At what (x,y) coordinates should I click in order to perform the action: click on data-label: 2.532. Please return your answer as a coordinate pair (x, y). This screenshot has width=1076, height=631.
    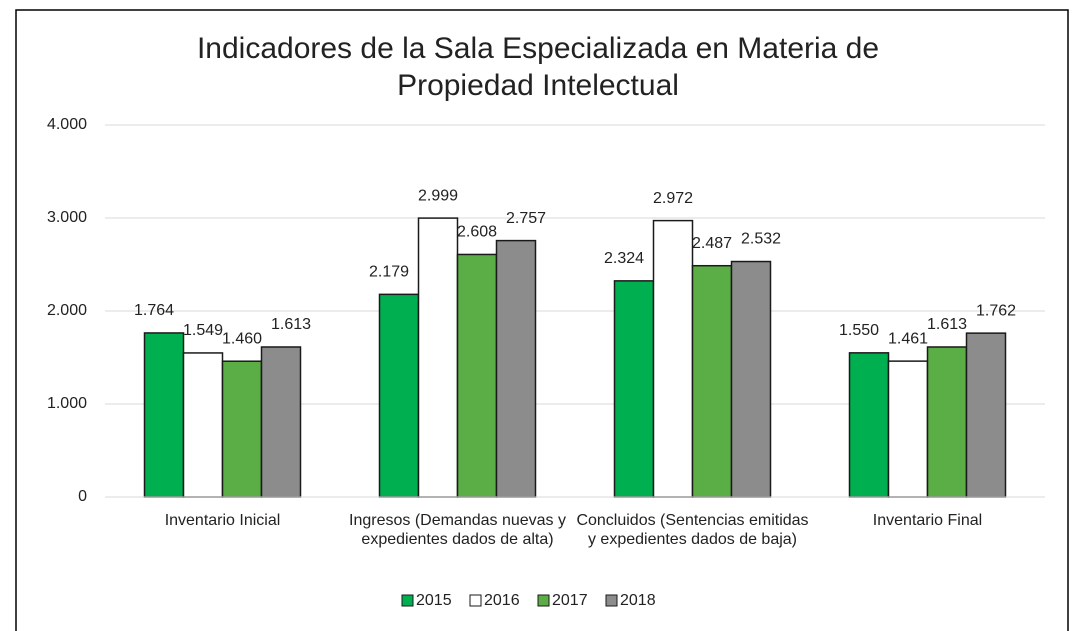
    Looking at the image, I should click on (761, 239).